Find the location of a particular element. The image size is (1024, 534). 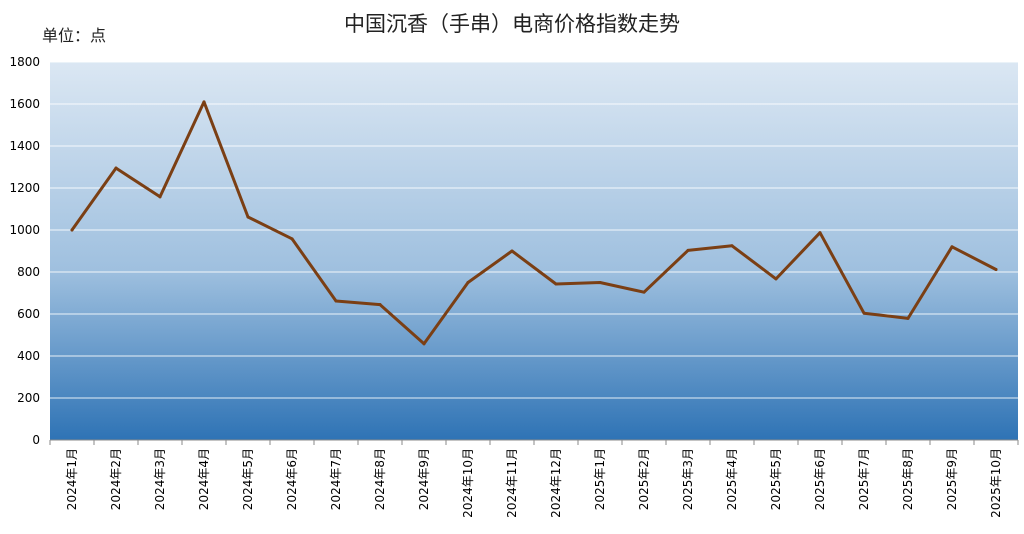

x-tick-label: 2024年9月 is located at coordinates (424, 479).